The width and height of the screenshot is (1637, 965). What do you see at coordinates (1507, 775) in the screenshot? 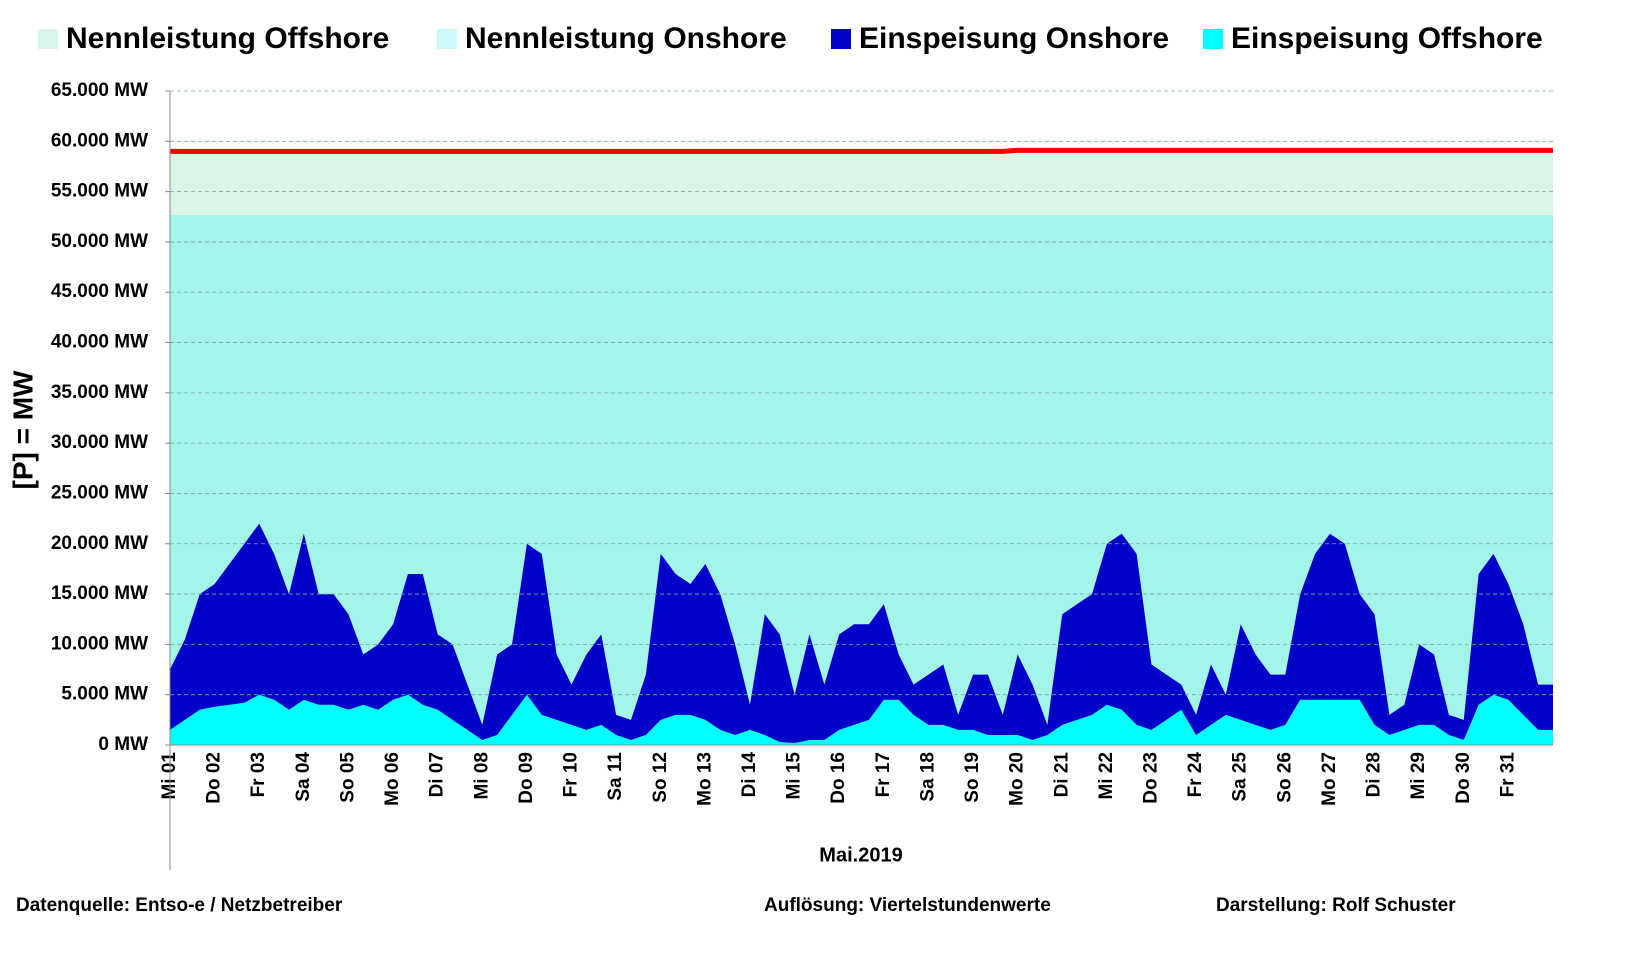
I see `x-tick-label: Fr 31` at bounding box center [1507, 775].